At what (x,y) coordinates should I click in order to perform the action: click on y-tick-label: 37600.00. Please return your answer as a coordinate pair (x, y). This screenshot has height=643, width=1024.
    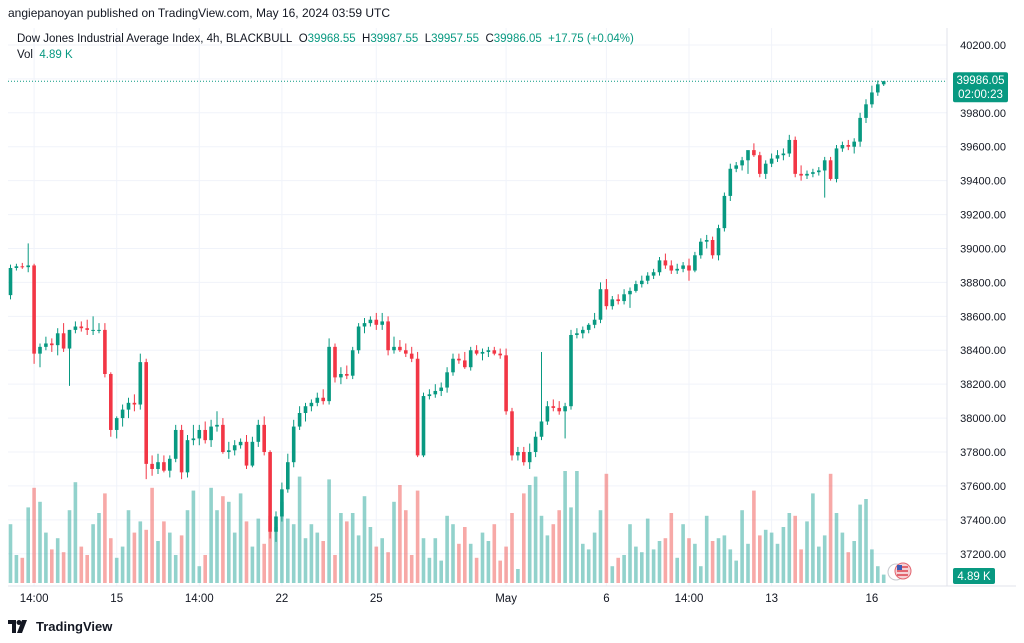
    Looking at the image, I should click on (983, 487).